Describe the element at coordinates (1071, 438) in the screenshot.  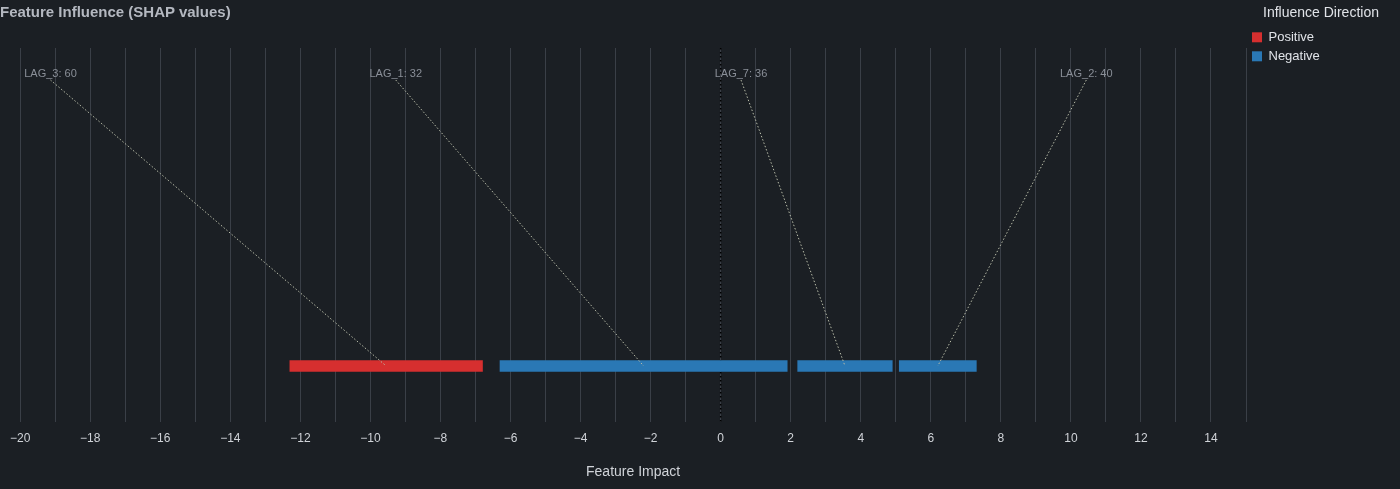
I see `x-tick-label: 10` at that location.